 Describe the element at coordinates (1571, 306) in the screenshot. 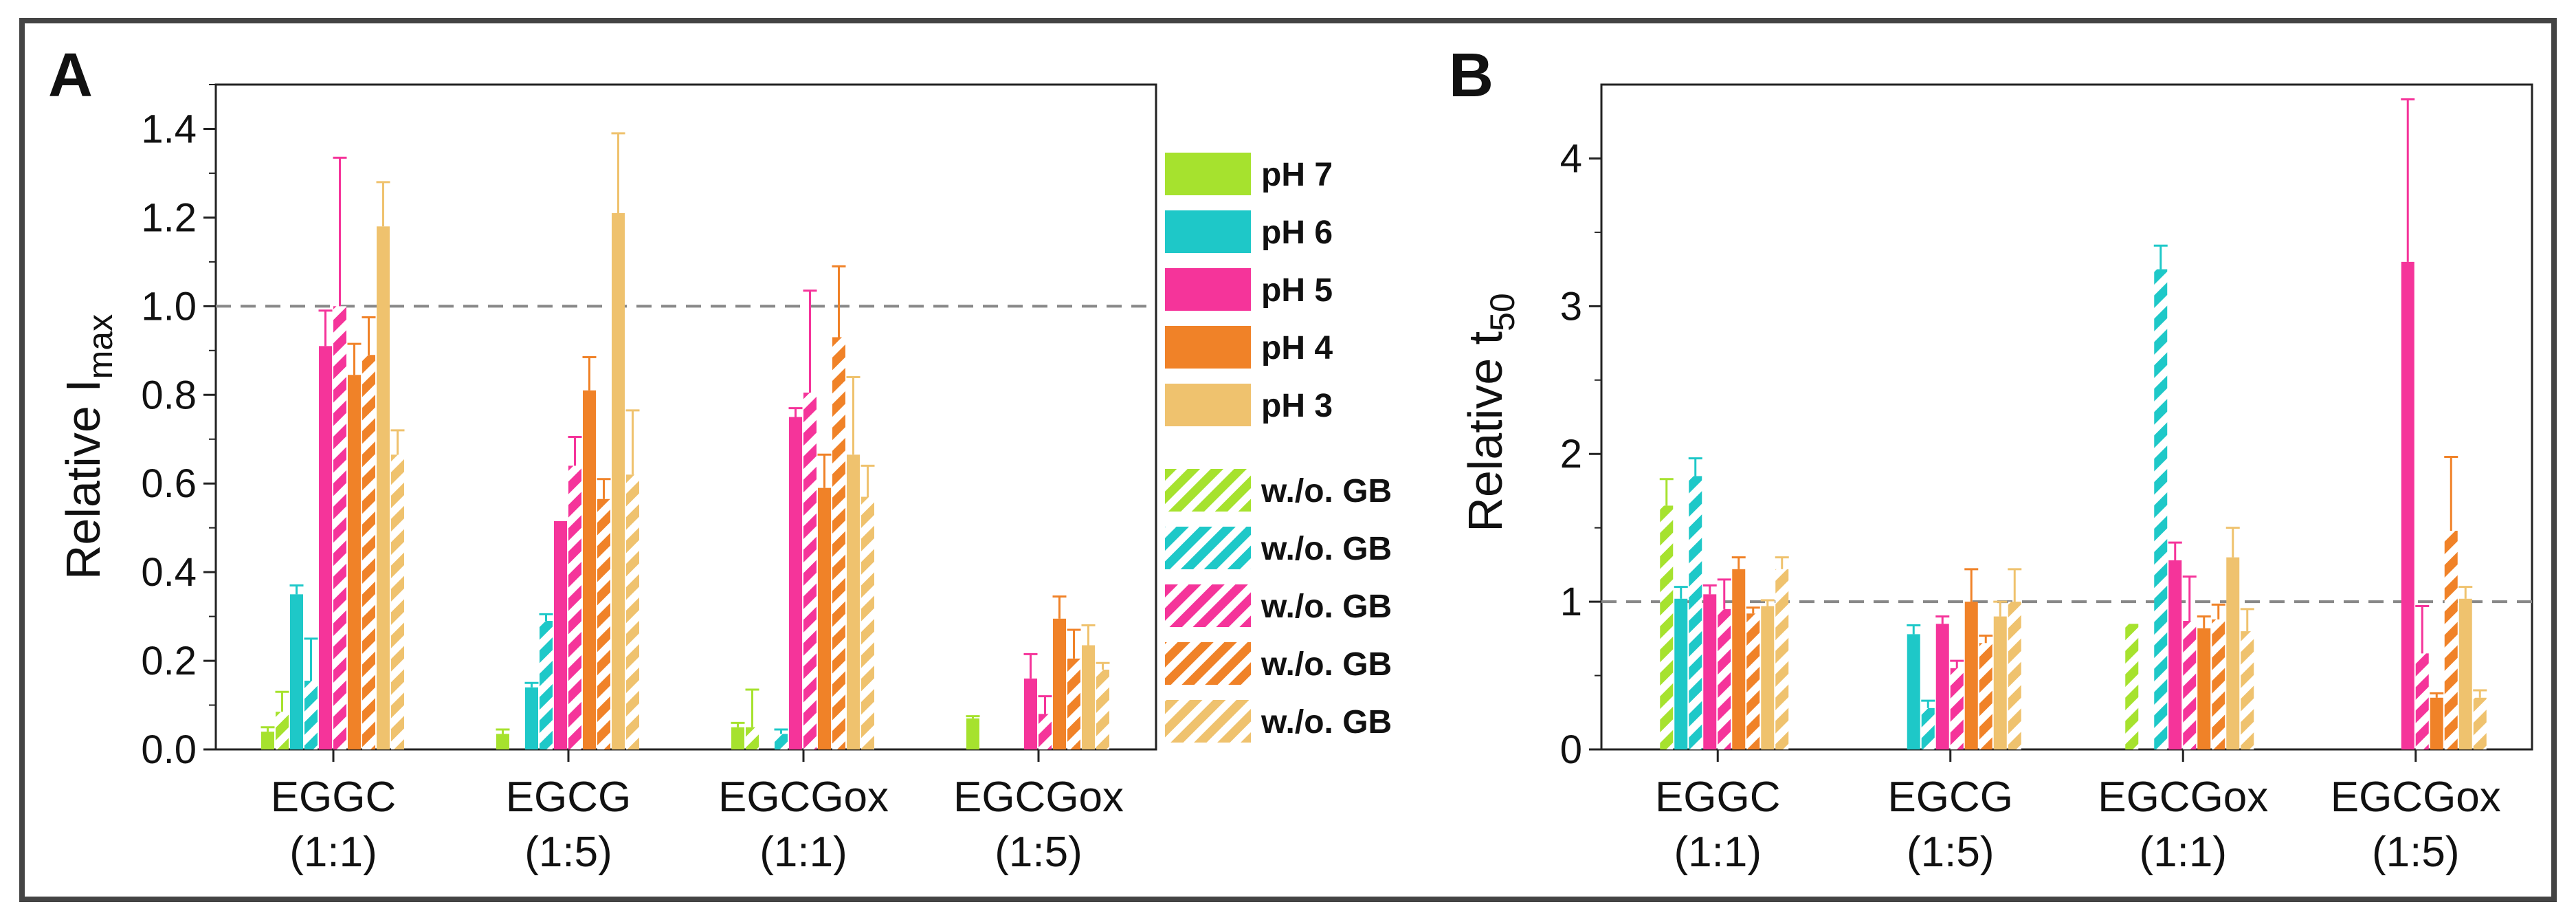

I see `y-tick-label: 3` at that location.